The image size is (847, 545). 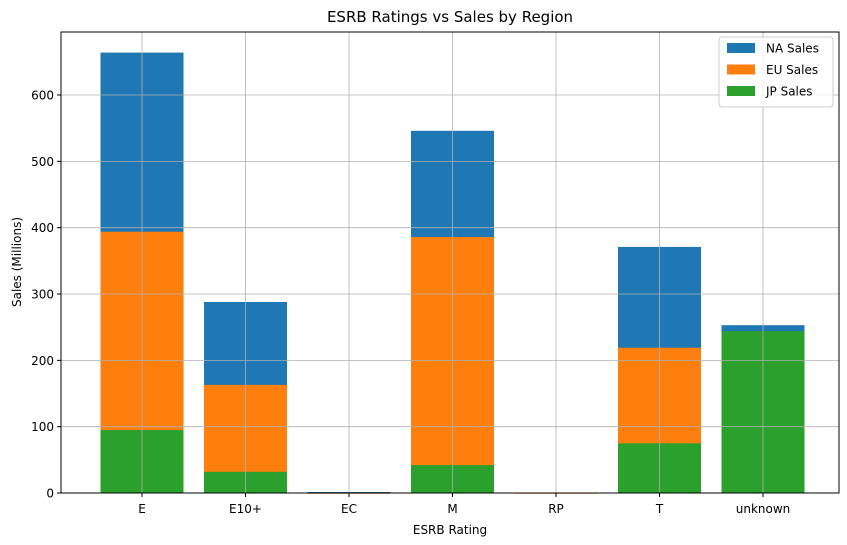 I want to click on legend: NA Sales EU Sales JP Sales, so click(x=776, y=72).